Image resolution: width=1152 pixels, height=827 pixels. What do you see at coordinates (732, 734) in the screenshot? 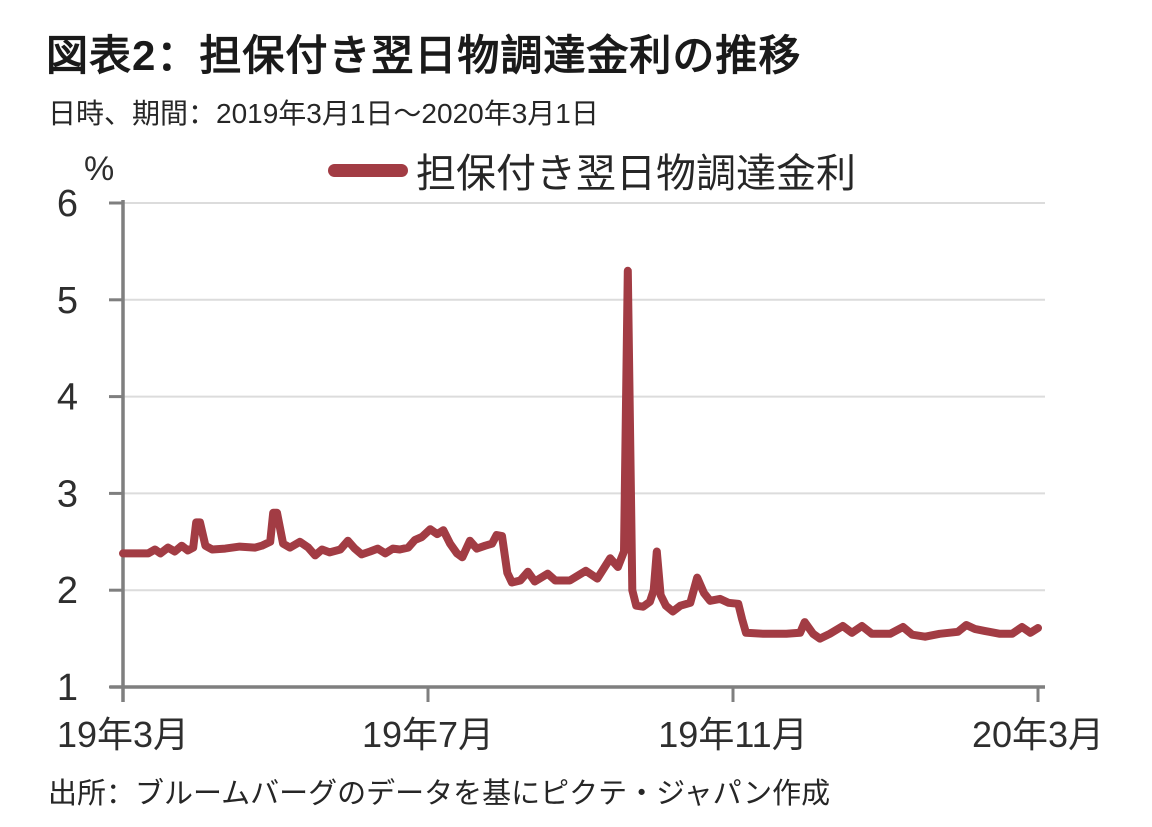
I see `x-tick-label: 19年11月` at bounding box center [732, 734].